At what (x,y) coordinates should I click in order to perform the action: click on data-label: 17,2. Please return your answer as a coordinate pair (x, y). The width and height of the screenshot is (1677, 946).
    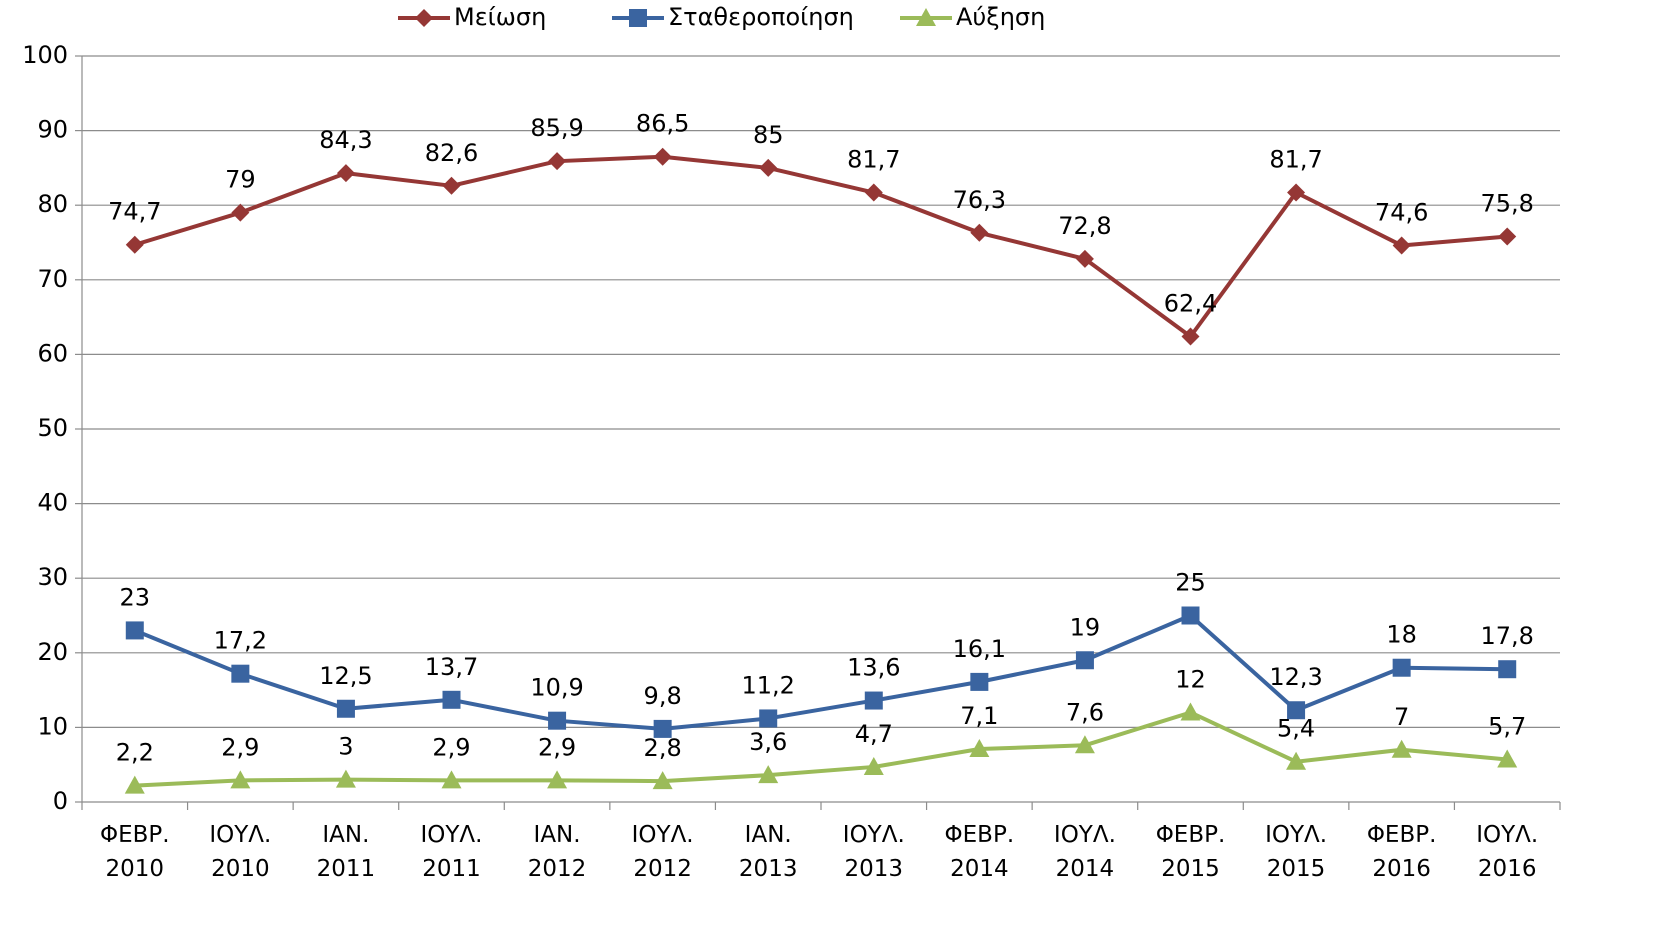
    Looking at the image, I should click on (240, 641).